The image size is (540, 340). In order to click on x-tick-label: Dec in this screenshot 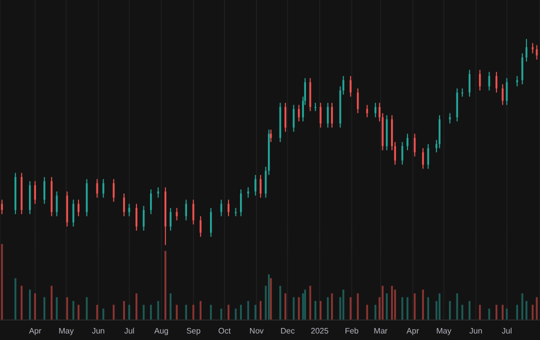, I will do `click(287, 331)`.